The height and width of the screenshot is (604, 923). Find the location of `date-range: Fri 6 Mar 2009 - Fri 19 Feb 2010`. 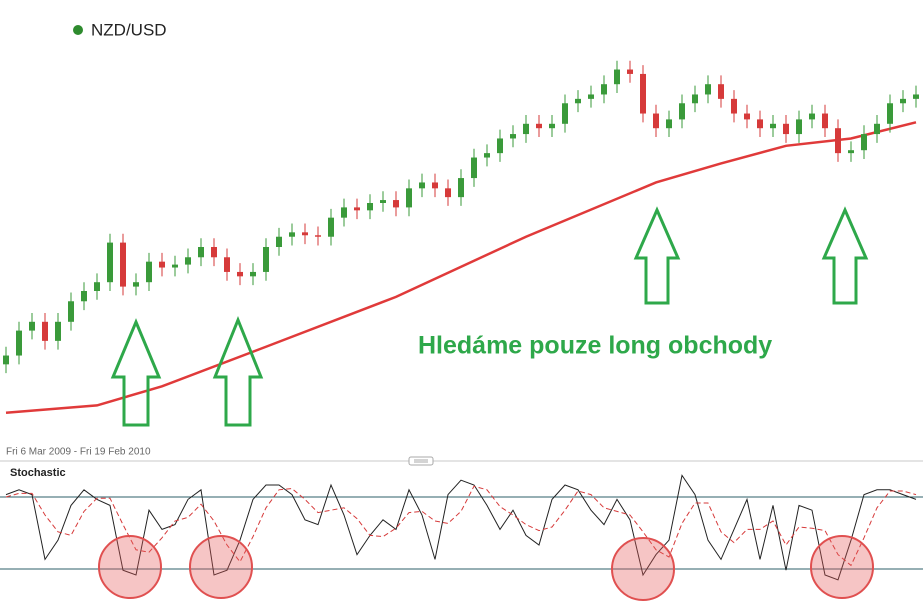

date-range: Fri 6 Mar 2009 - Fri 19 Feb 2010 is located at coordinates (78, 452).